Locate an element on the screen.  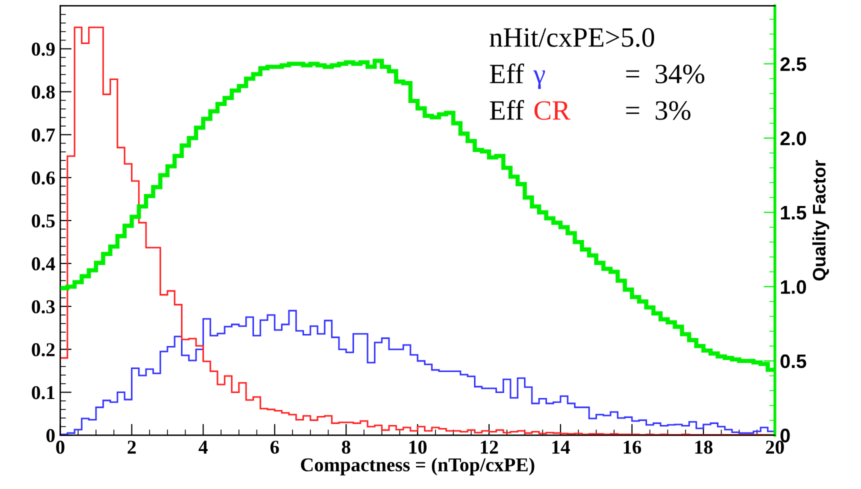
y-tick-label: 0.2 is located at coordinates (43, 349).